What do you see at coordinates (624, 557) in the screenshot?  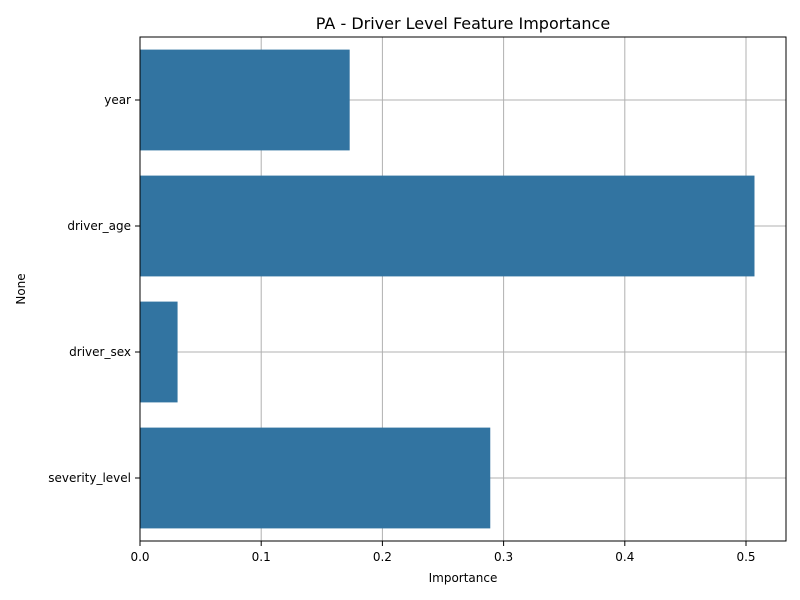 I see `x-tick-label: 0.4` at bounding box center [624, 557].